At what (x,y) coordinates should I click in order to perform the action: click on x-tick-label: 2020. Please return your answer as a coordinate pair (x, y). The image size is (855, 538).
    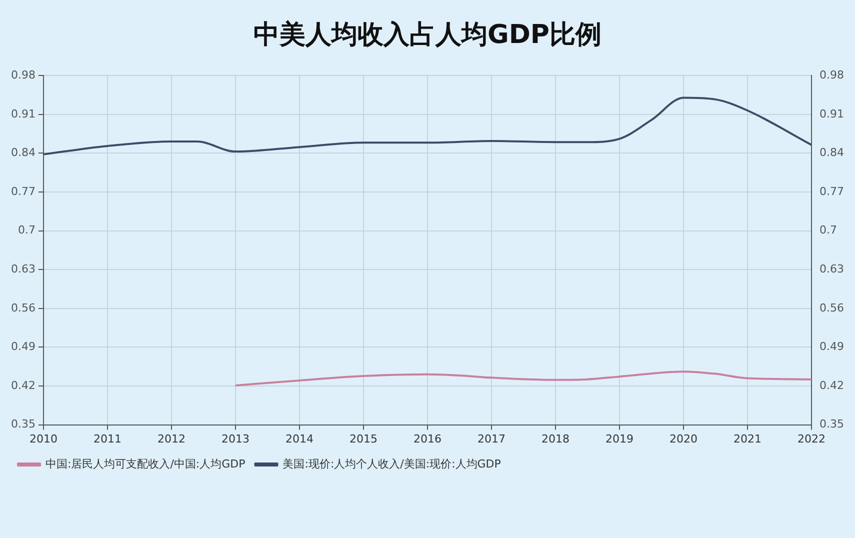
    Looking at the image, I should click on (684, 439).